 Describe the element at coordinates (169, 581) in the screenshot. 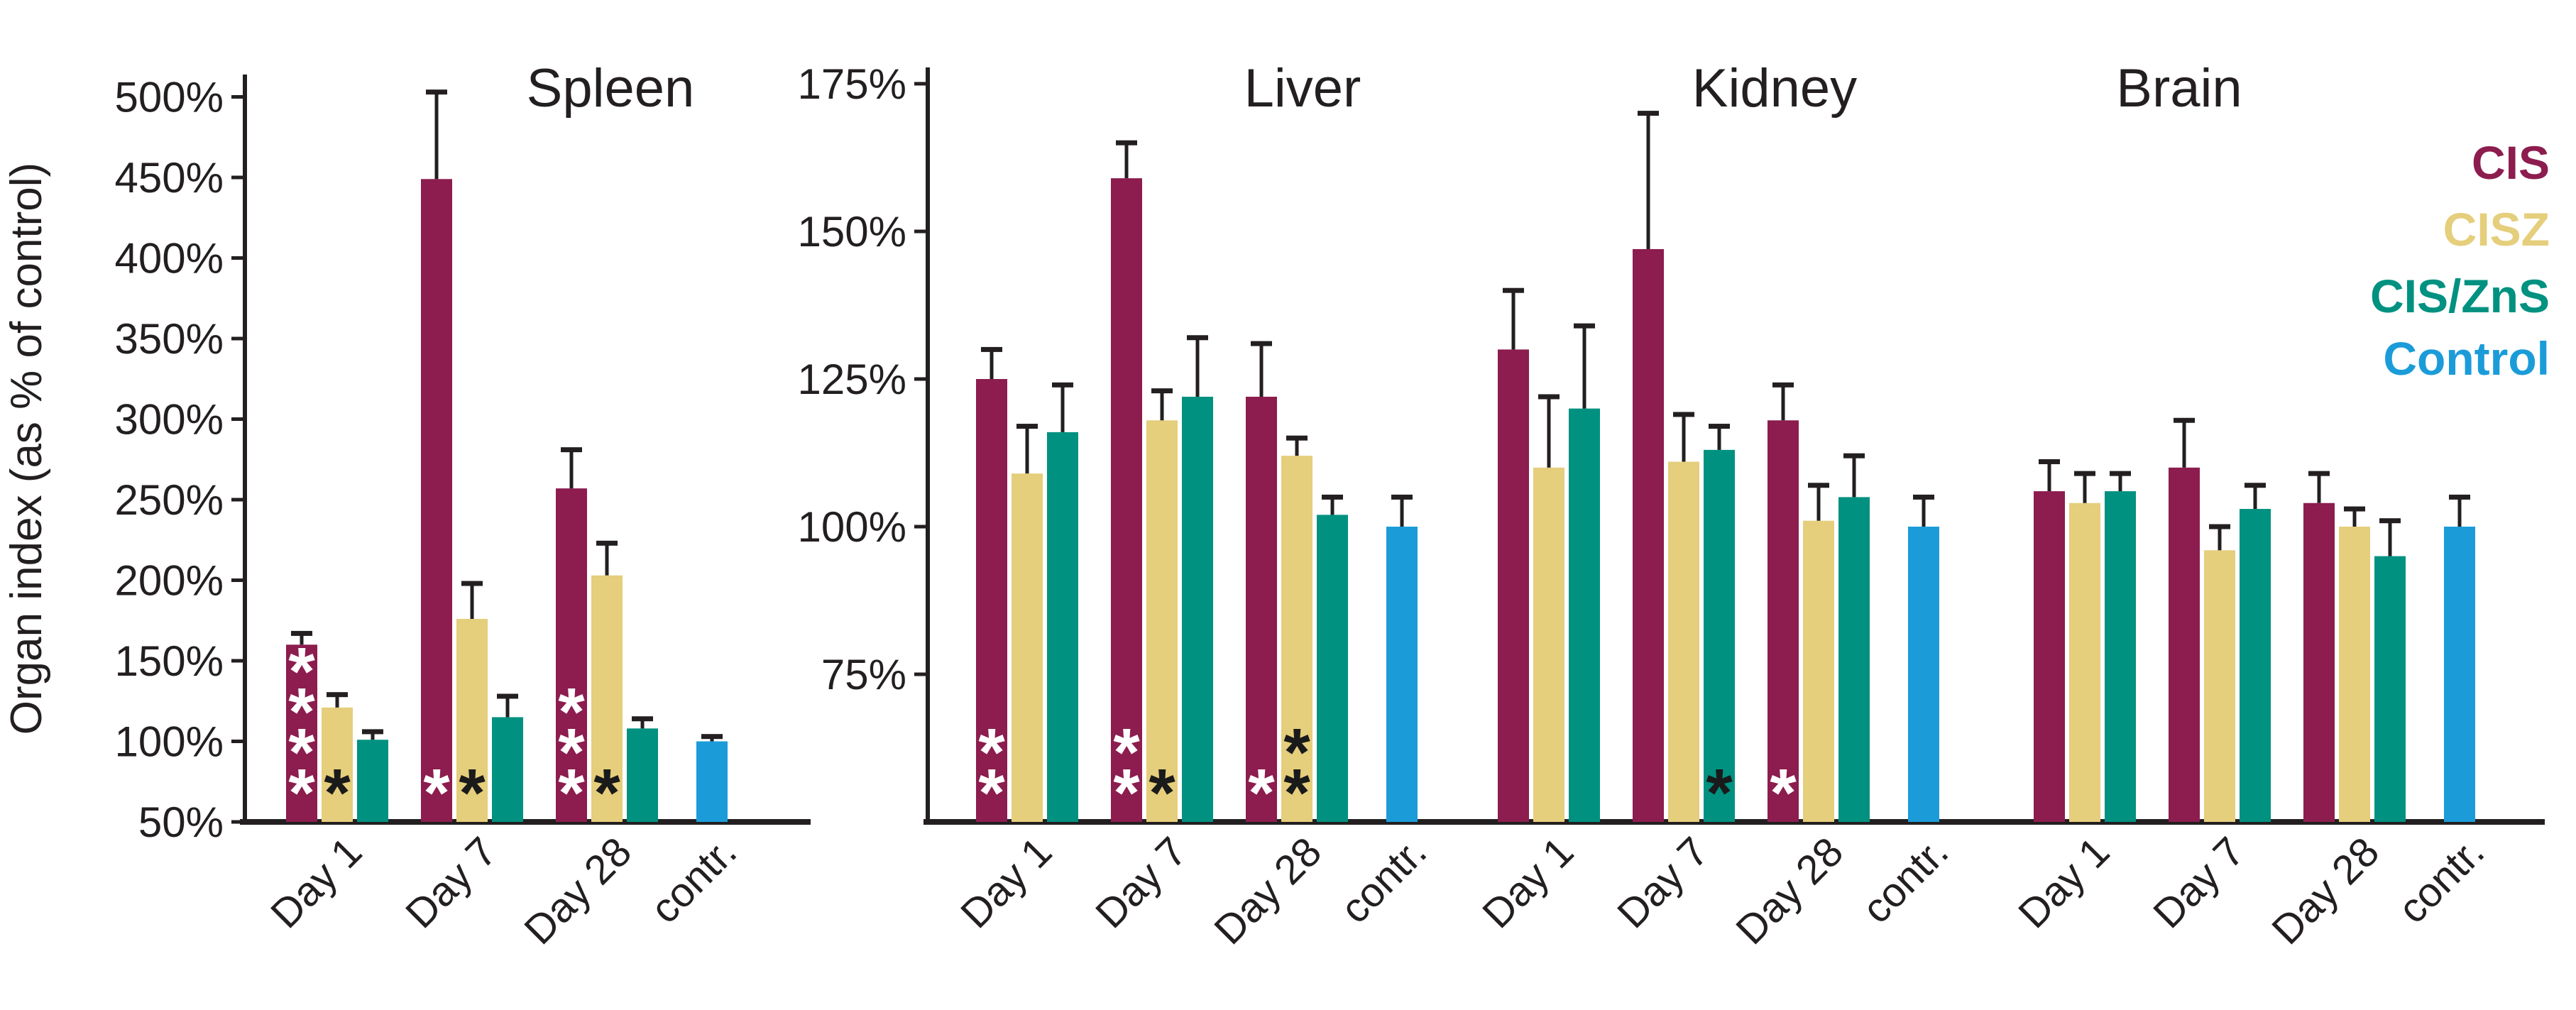

I see `left-axis-tick-label: 200%` at that location.